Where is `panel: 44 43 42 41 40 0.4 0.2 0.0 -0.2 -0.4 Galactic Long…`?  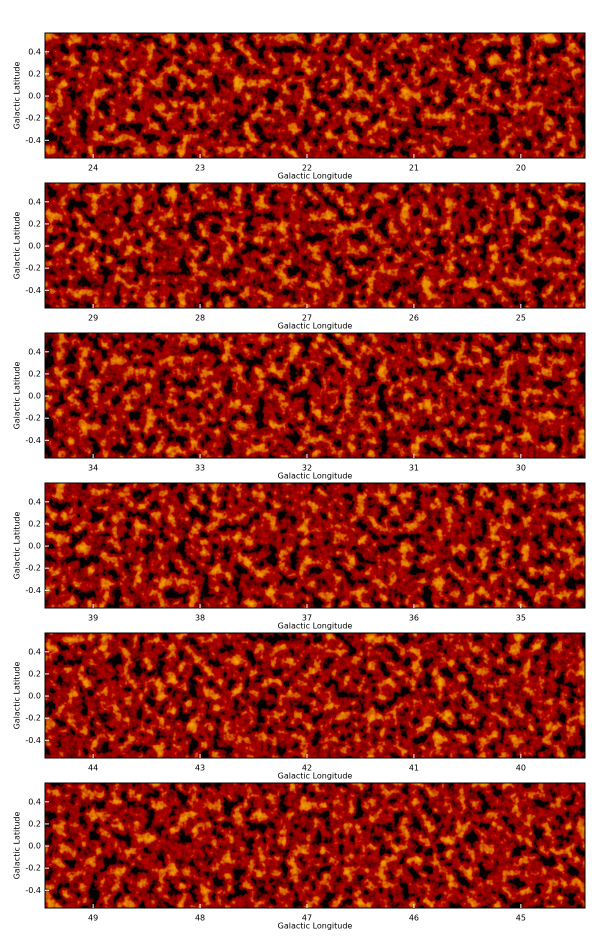 panel: 44 43 42 41 40 0.4 0.2 0.0 -0.2 -0.4 Galactic Long… is located at coordinates (299, 706).